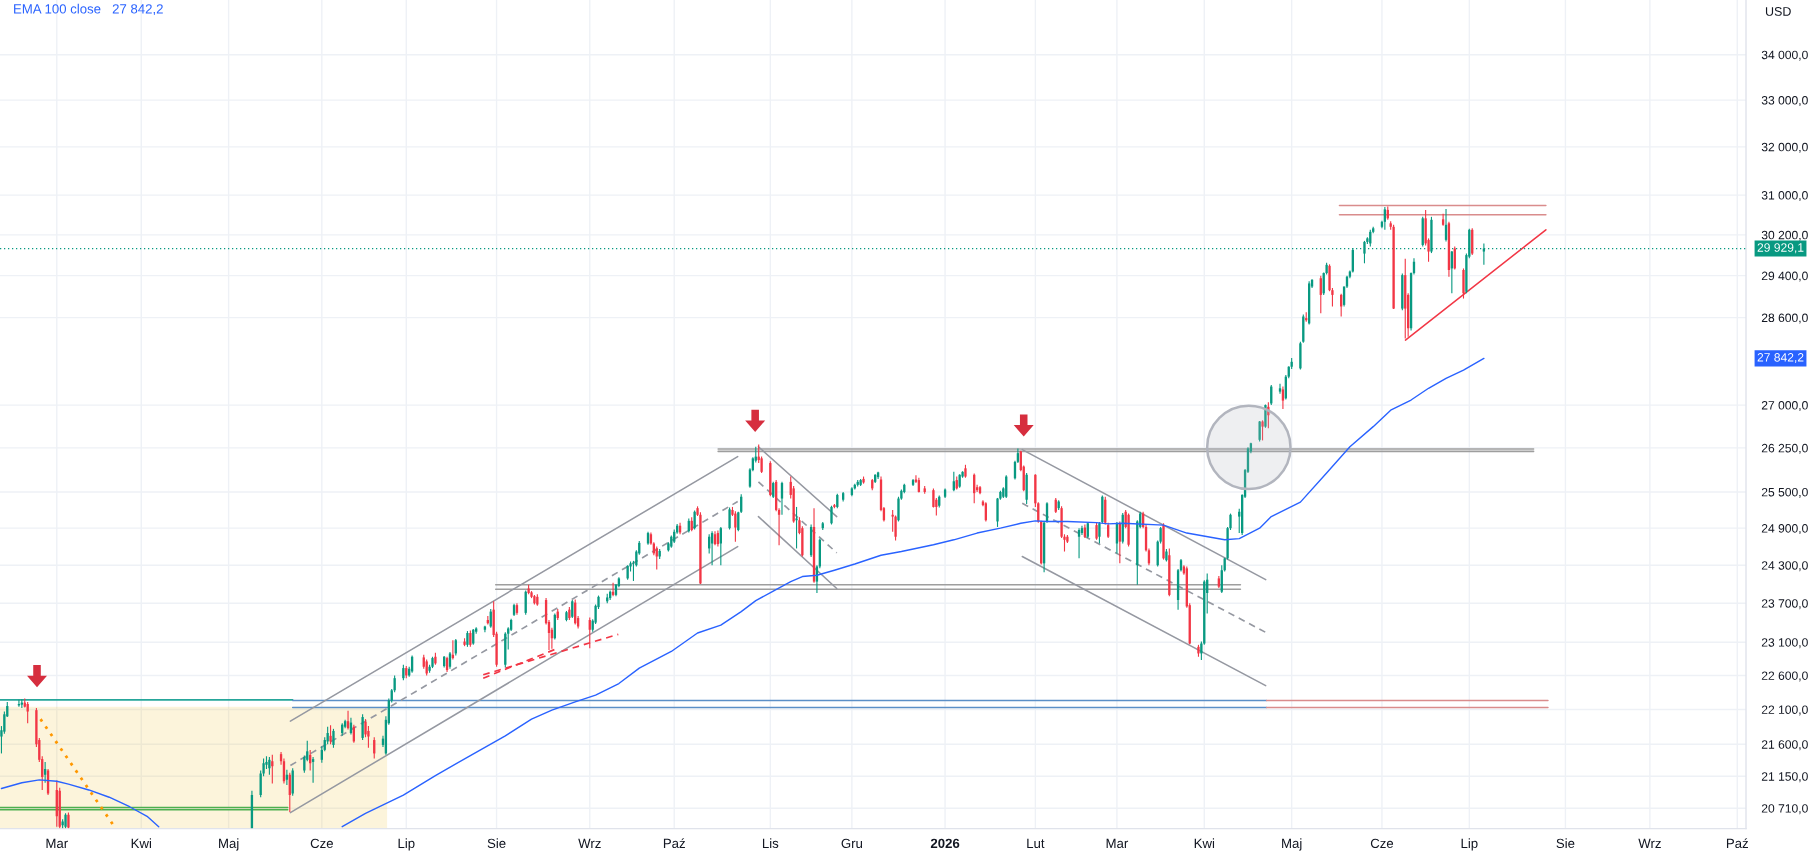 The width and height of the screenshot is (1812, 854). Describe the element at coordinates (1780, 358) in the screenshot. I see `text: 27 842,2` at that location.